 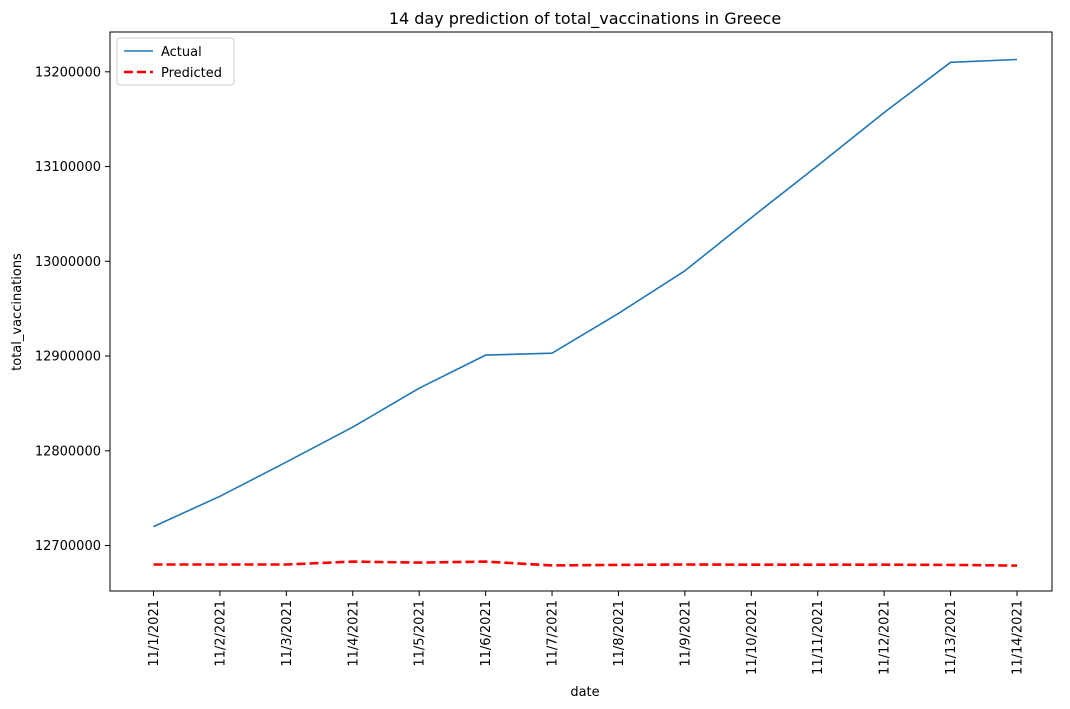 What do you see at coordinates (154, 633) in the screenshot?
I see `x-tick-label: 11/1/2021` at bounding box center [154, 633].